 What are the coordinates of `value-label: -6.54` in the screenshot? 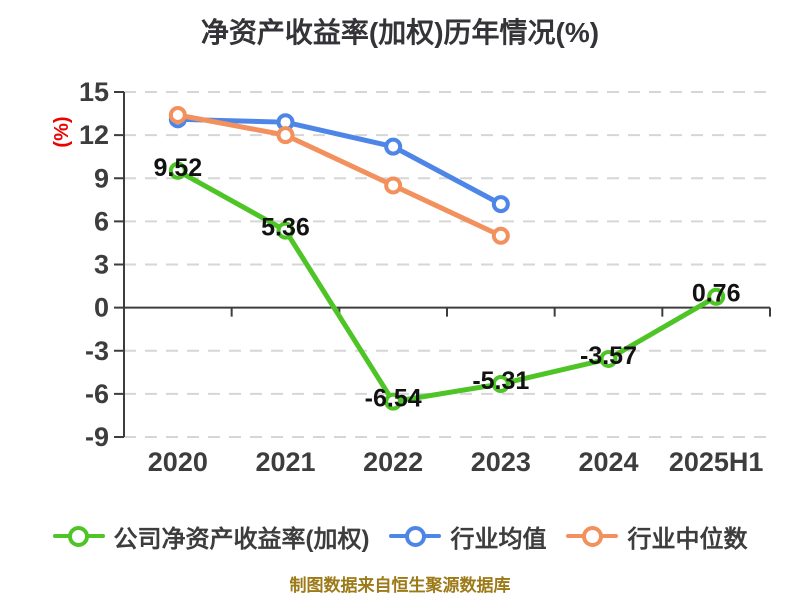 It's located at (393, 399).